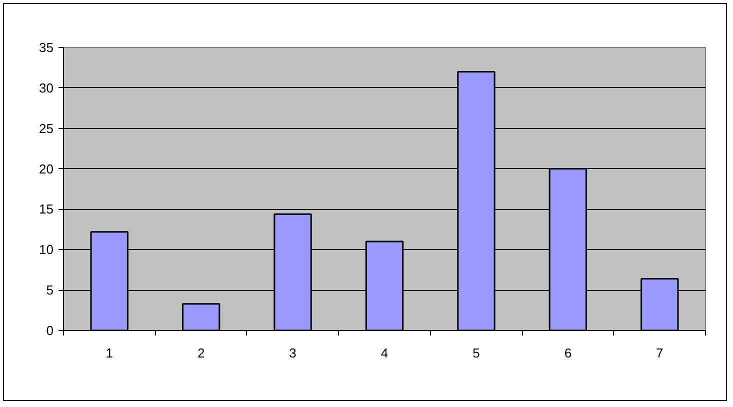 The height and width of the screenshot is (407, 733). I want to click on x-tick-label: 7, so click(660, 353).